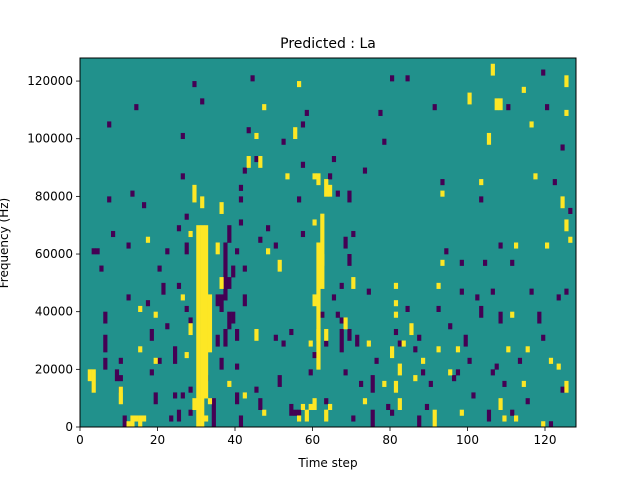 The width and height of the screenshot is (640, 480). What do you see at coordinates (54, 312) in the screenshot?
I see `y-tick-label: 40000` at bounding box center [54, 312].